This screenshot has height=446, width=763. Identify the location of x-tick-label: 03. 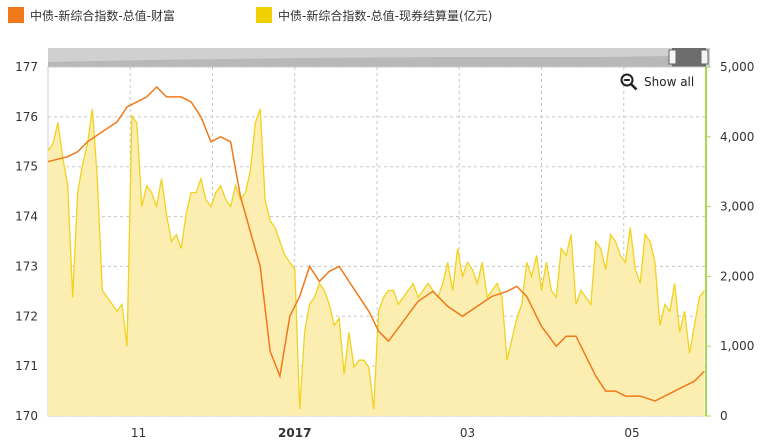
(467, 433).